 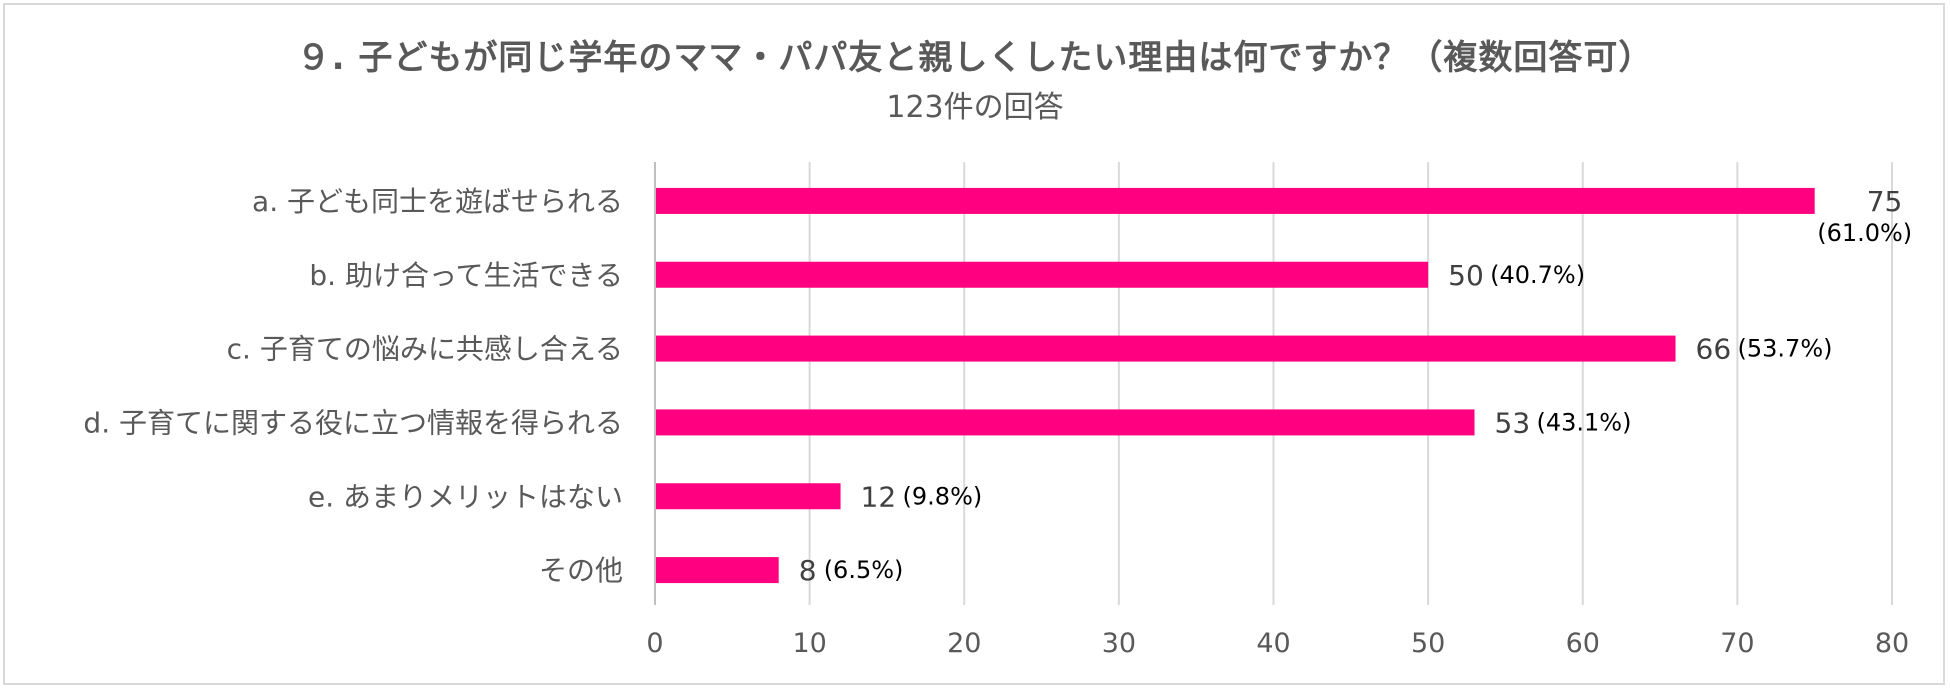 I want to click on category-label: e. あまりメリットはない, so click(x=465, y=496).